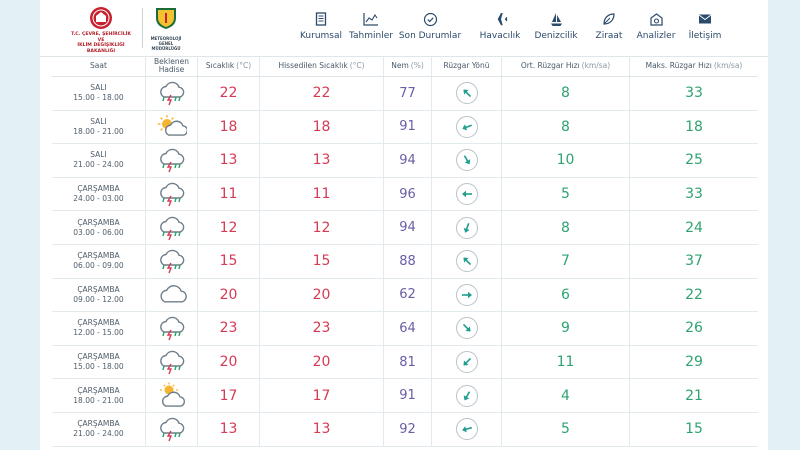 This screenshot has height=450, width=800. What do you see at coordinates (705, 19) in the screenshot?
I see `envelope-icon` at bounding box center [705, 19].